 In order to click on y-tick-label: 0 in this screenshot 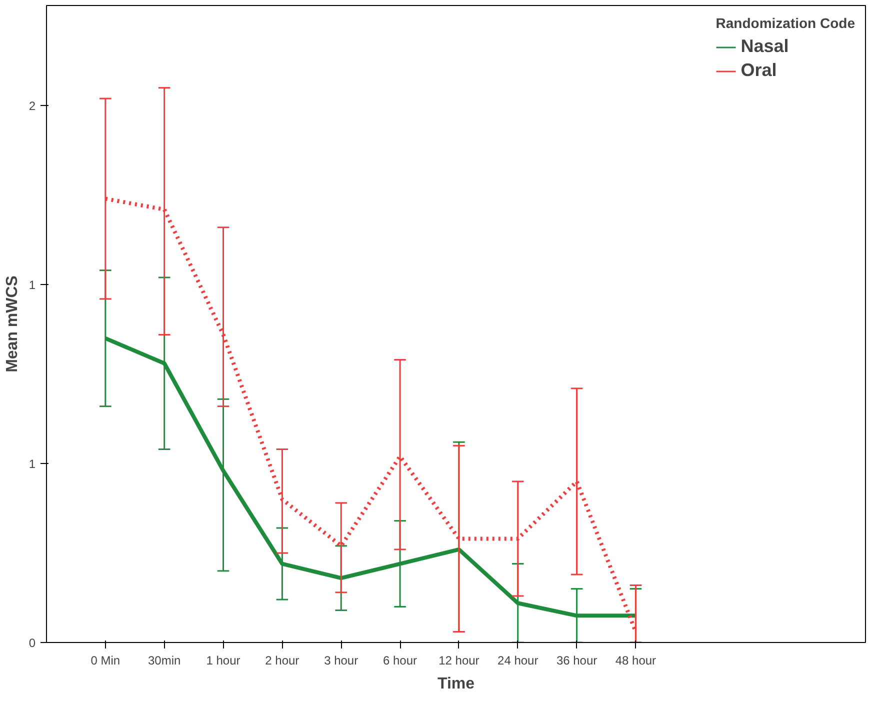, I will do `click(32, 643)`.